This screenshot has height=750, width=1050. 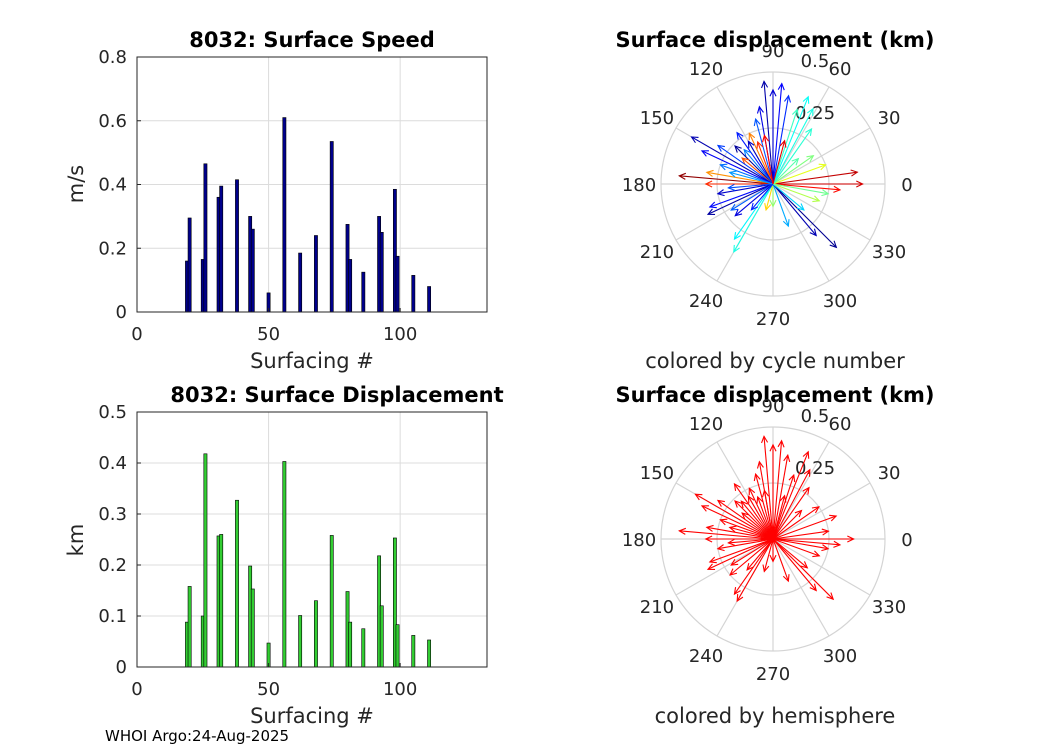 I want to click on disp-xtick-label: 50, so click(x=268, y=689).